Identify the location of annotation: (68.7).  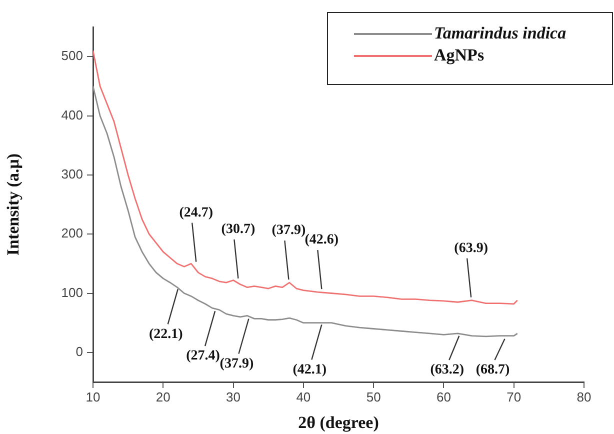
(493, 370).